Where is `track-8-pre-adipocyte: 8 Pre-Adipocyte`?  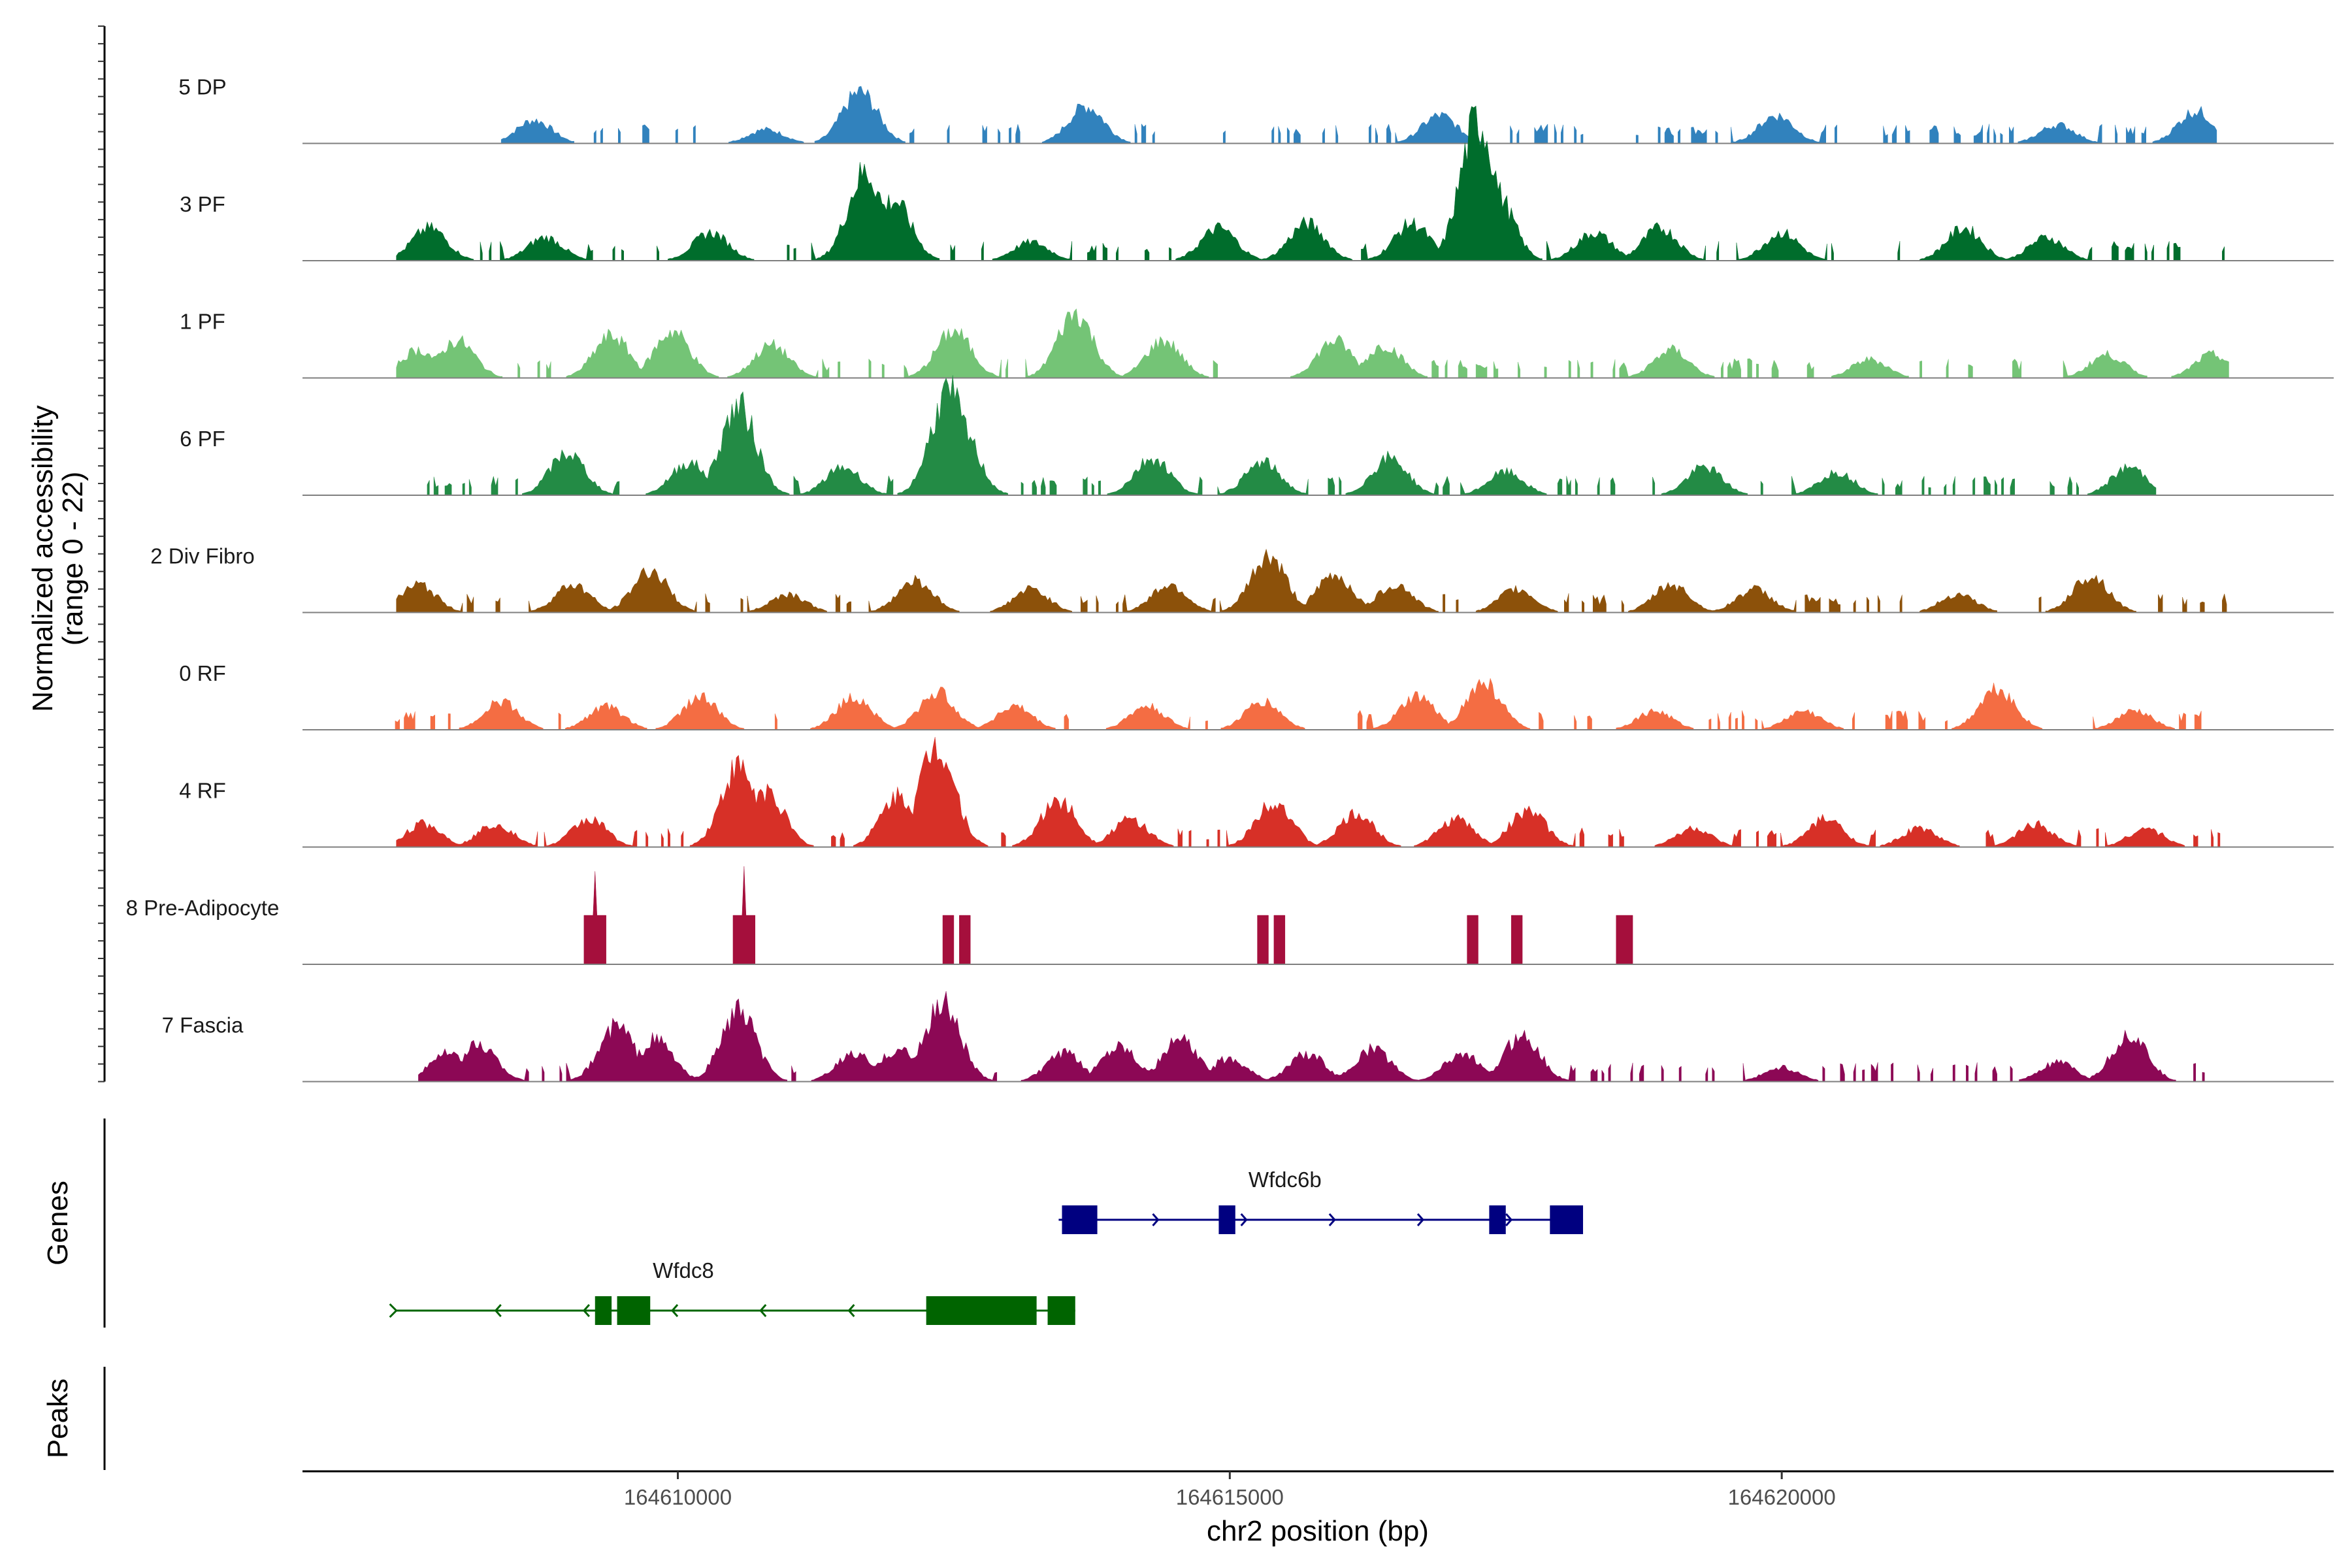
track-8-pre-adipocyte: 8 Pre-Adipocyte is located at coordinates (1230, 915).